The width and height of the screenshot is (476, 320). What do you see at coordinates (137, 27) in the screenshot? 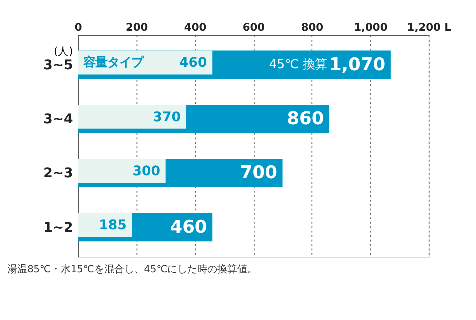
I see `x-tick-label: 200` at bounding box center [137, 27].